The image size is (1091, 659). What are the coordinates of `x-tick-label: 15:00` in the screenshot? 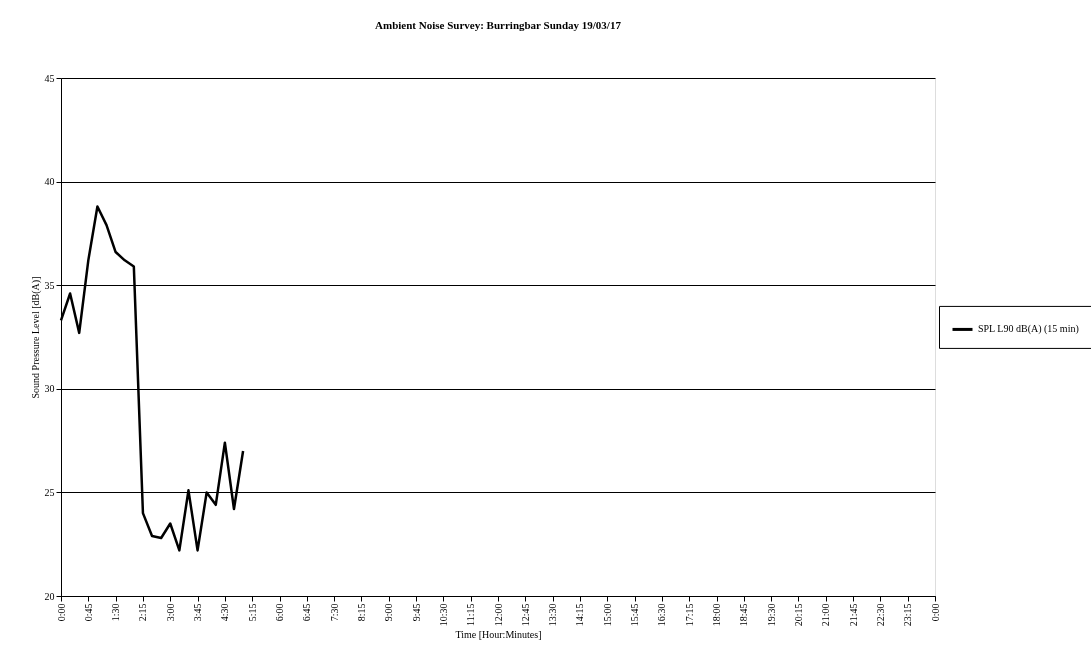 It's located at (607, 615).